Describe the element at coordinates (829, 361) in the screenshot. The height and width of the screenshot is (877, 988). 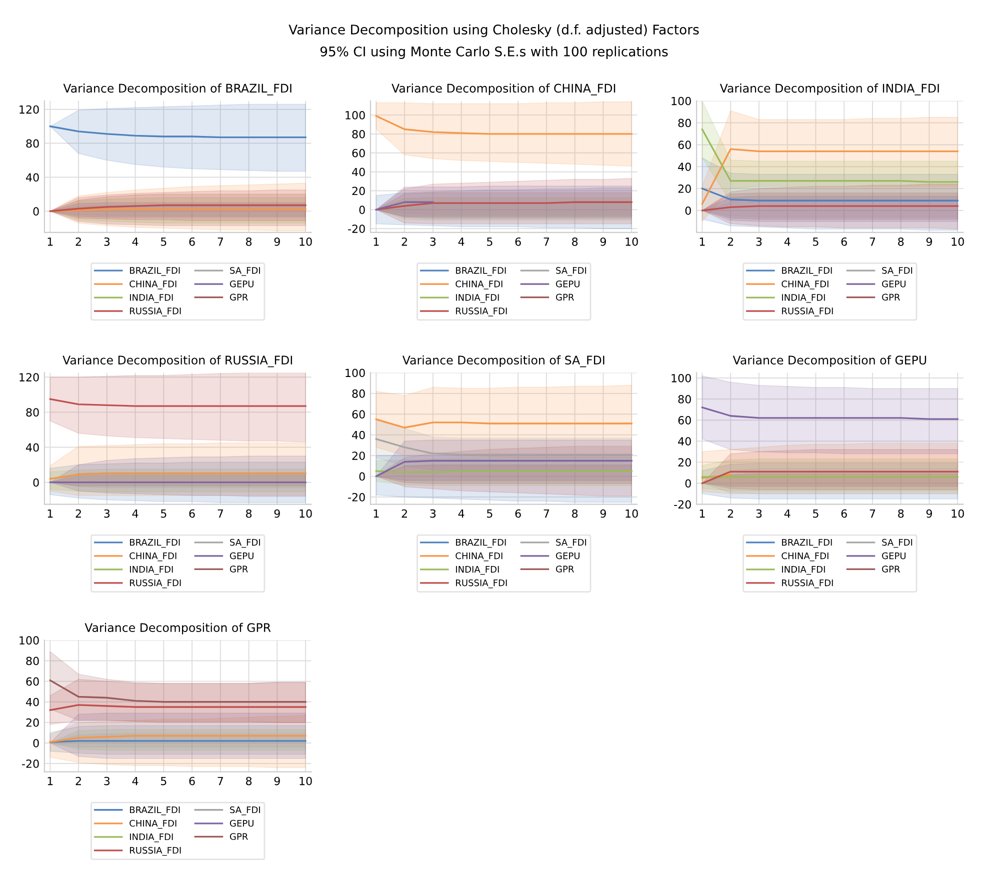
I see `chart-title: Variance Decomposition of GEPU` at that location.